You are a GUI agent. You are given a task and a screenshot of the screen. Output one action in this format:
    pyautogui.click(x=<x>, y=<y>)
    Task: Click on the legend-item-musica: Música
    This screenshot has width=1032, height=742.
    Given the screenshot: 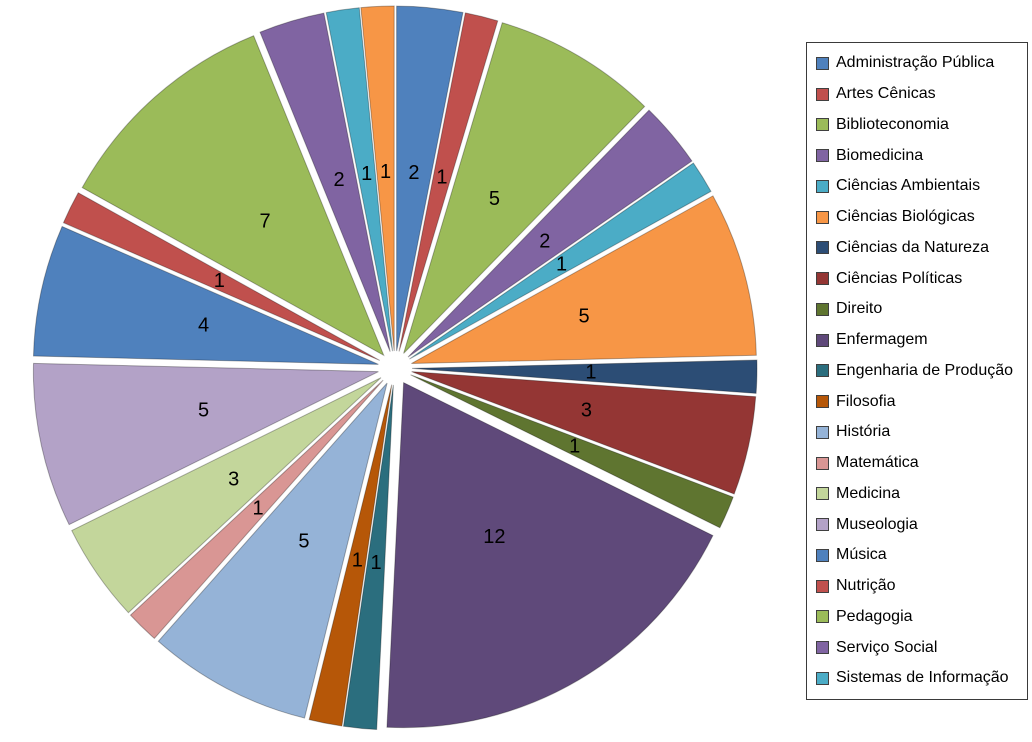 What is the action you would take?
    pyautogui.click(x=920, y=555)
    